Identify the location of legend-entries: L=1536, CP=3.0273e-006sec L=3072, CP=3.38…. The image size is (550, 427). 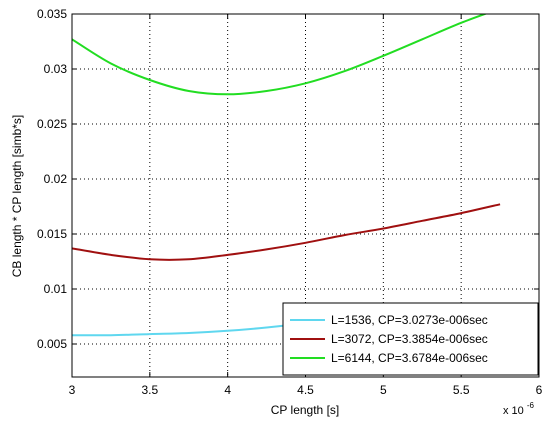
(389, 339).